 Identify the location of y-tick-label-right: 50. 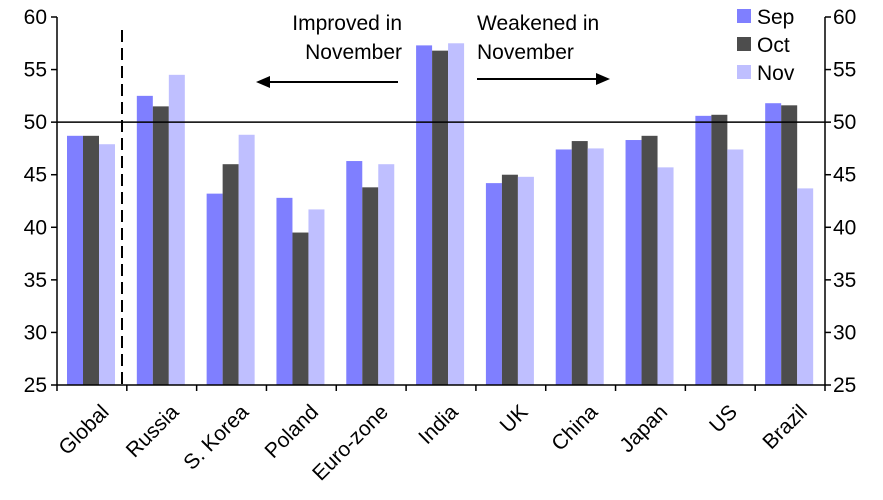
(844, 122).